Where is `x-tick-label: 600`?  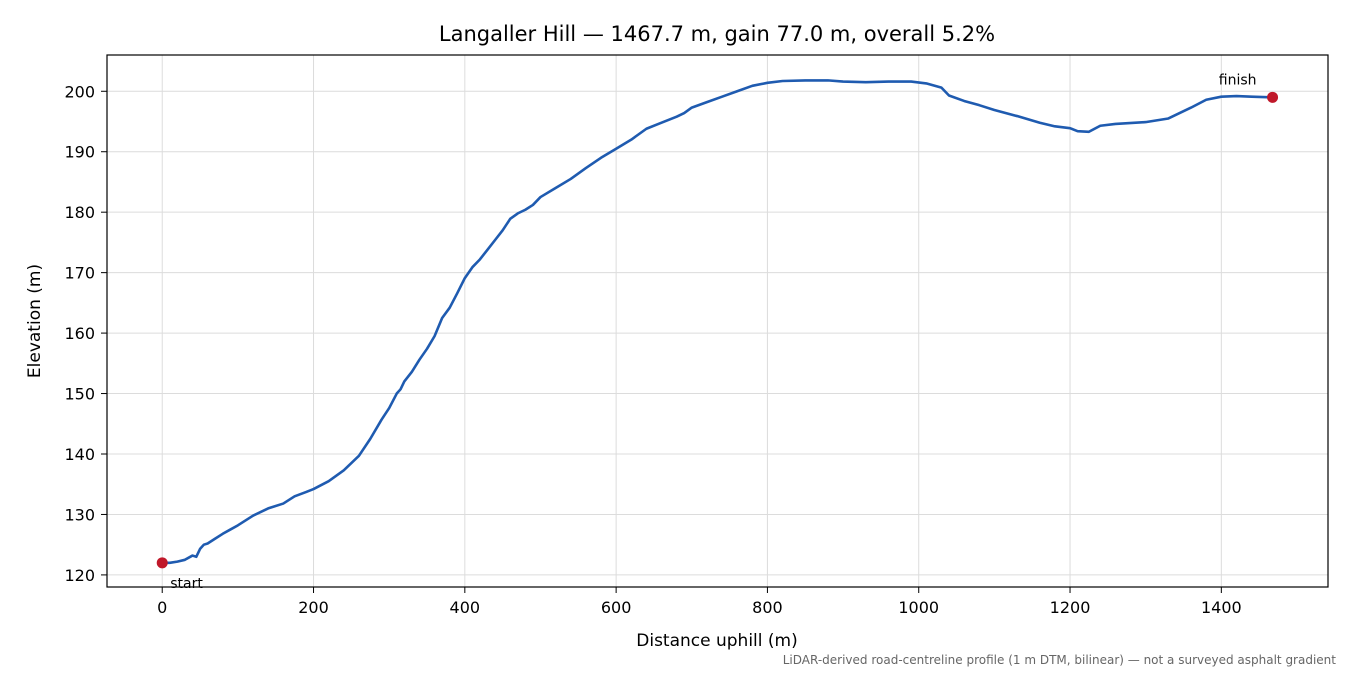 x-tick-label: 600 is located at coordinates (616, 607).